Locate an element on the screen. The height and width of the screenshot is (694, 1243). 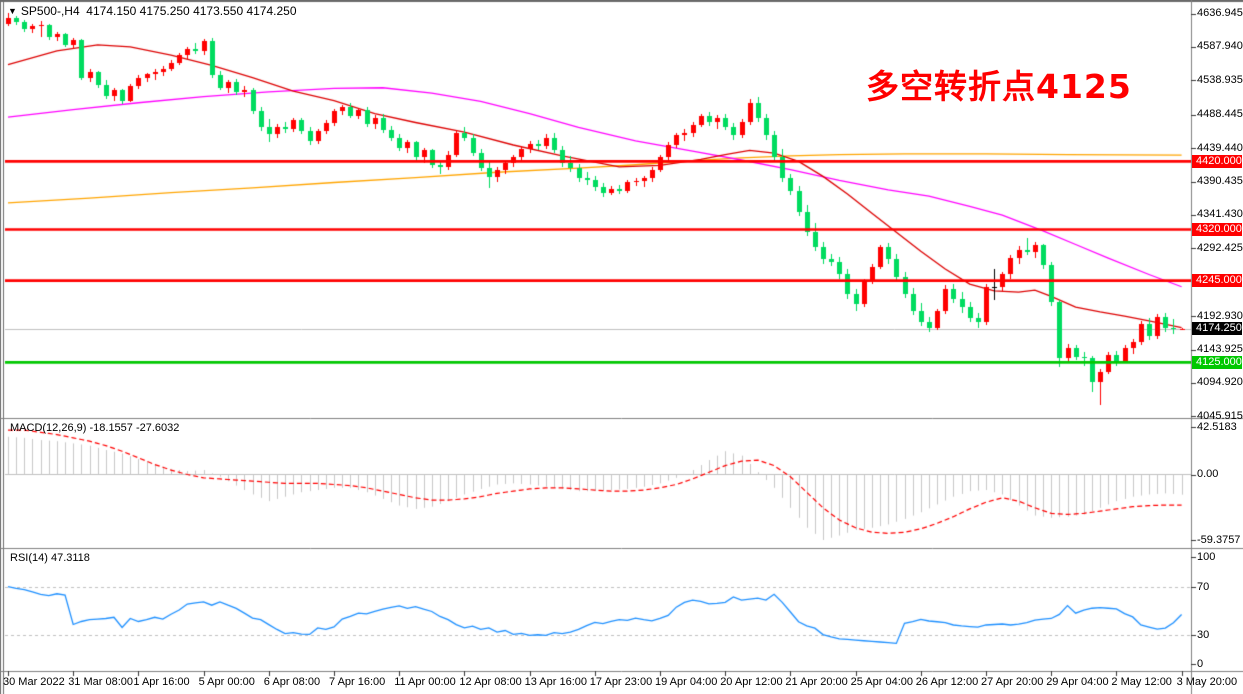
price-level-flag: 4125.000 is located at coordinates (1217, 362).